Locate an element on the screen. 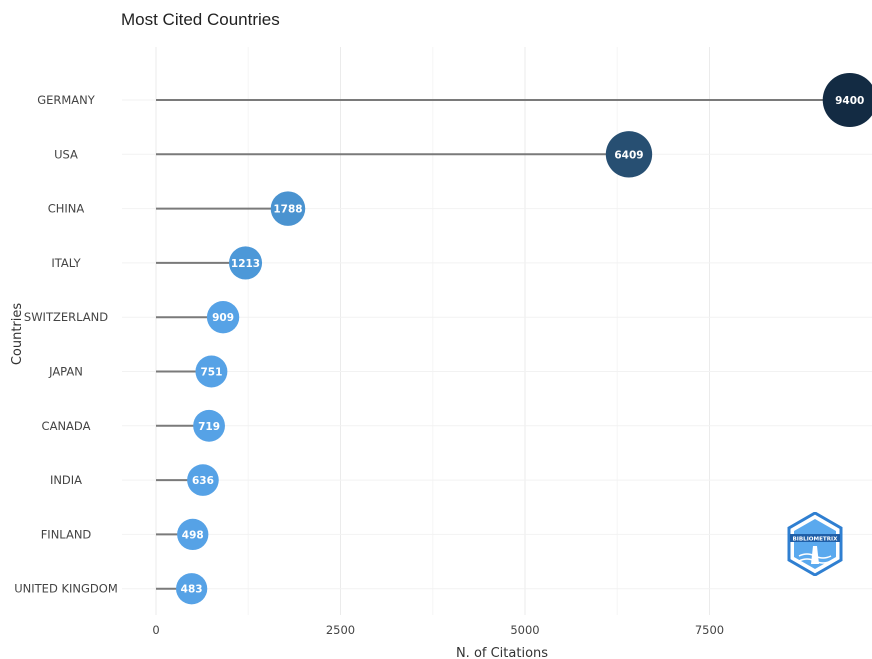 The image size is (872, 659). data-label: 1213 is located at coordinates (245, 264).